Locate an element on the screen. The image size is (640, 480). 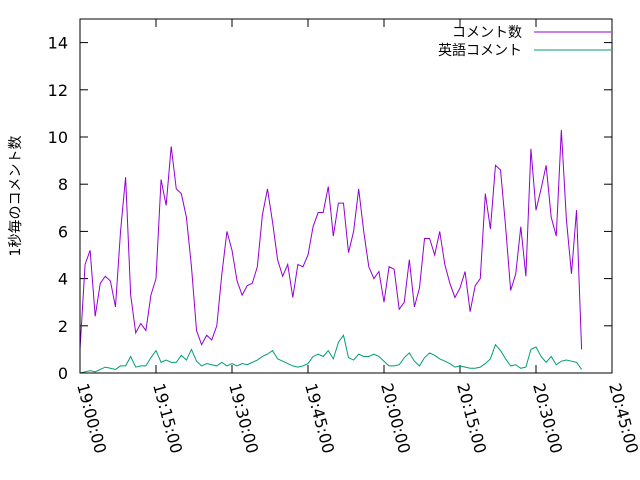
x-tick-label: 19:45:00 is located at coordinates (319, 418).